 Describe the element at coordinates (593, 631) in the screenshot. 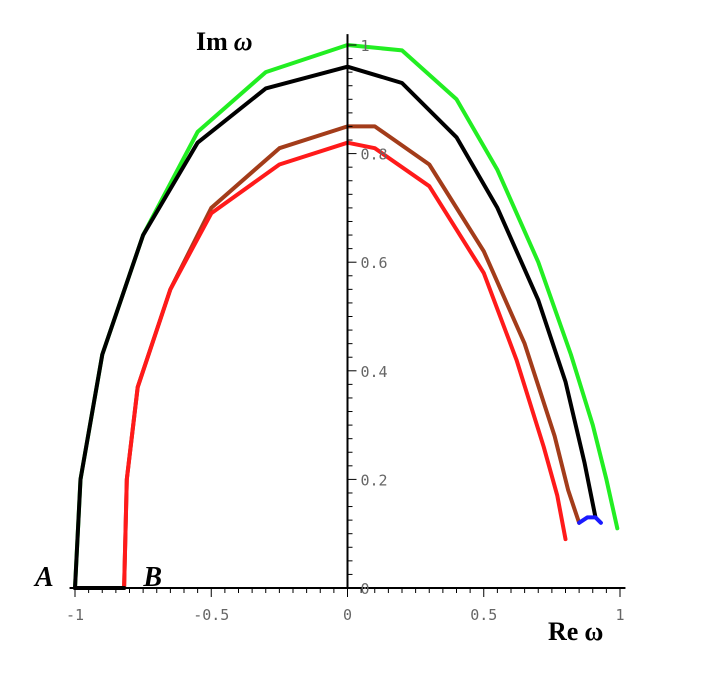

I see `x-axis-title-symbol: ω` at that location.